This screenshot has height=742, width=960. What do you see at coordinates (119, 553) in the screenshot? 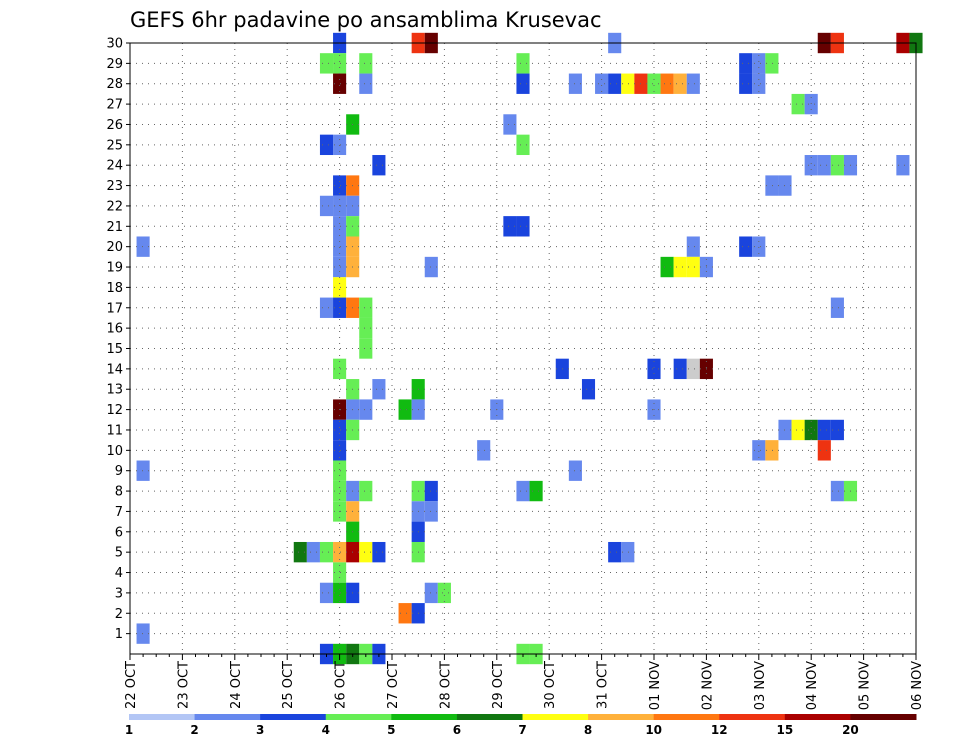
I see `y-tick-label: 5` at bounding box center [119, 553].